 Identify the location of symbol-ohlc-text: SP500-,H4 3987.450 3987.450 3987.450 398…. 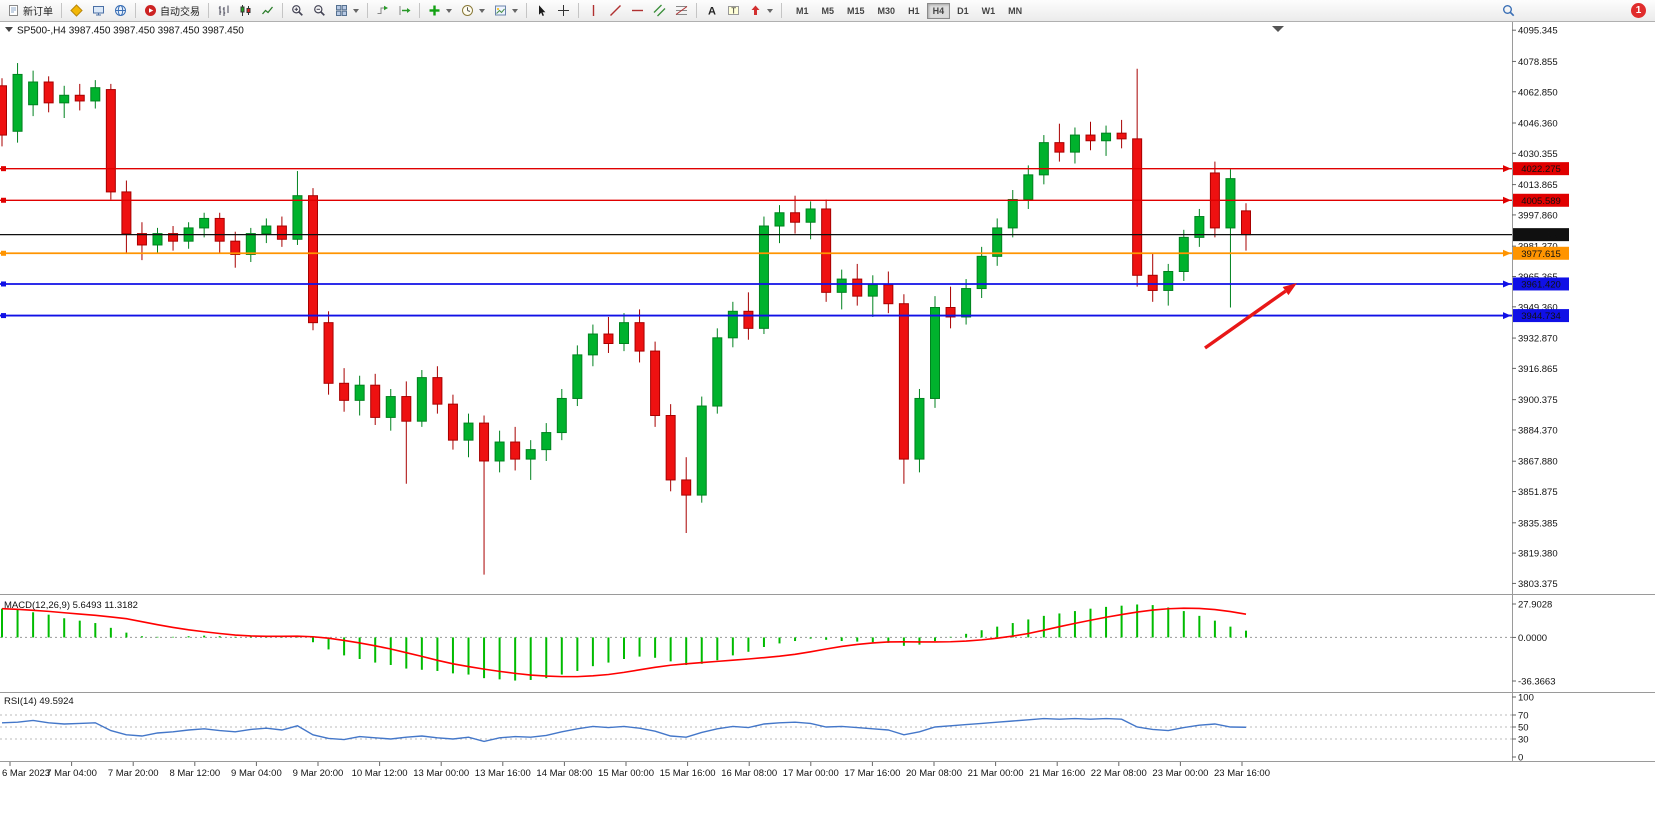
(130, 31).